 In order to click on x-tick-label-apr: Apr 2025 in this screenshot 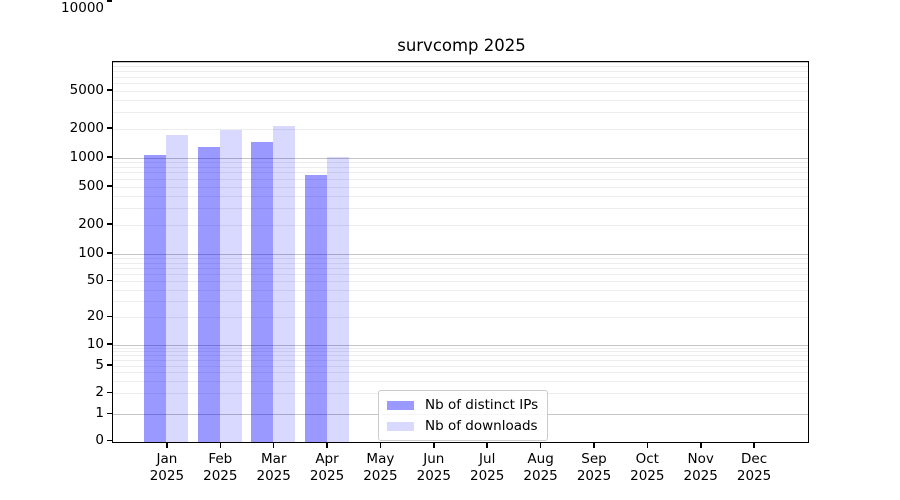, I will do `click(327, 467)`.